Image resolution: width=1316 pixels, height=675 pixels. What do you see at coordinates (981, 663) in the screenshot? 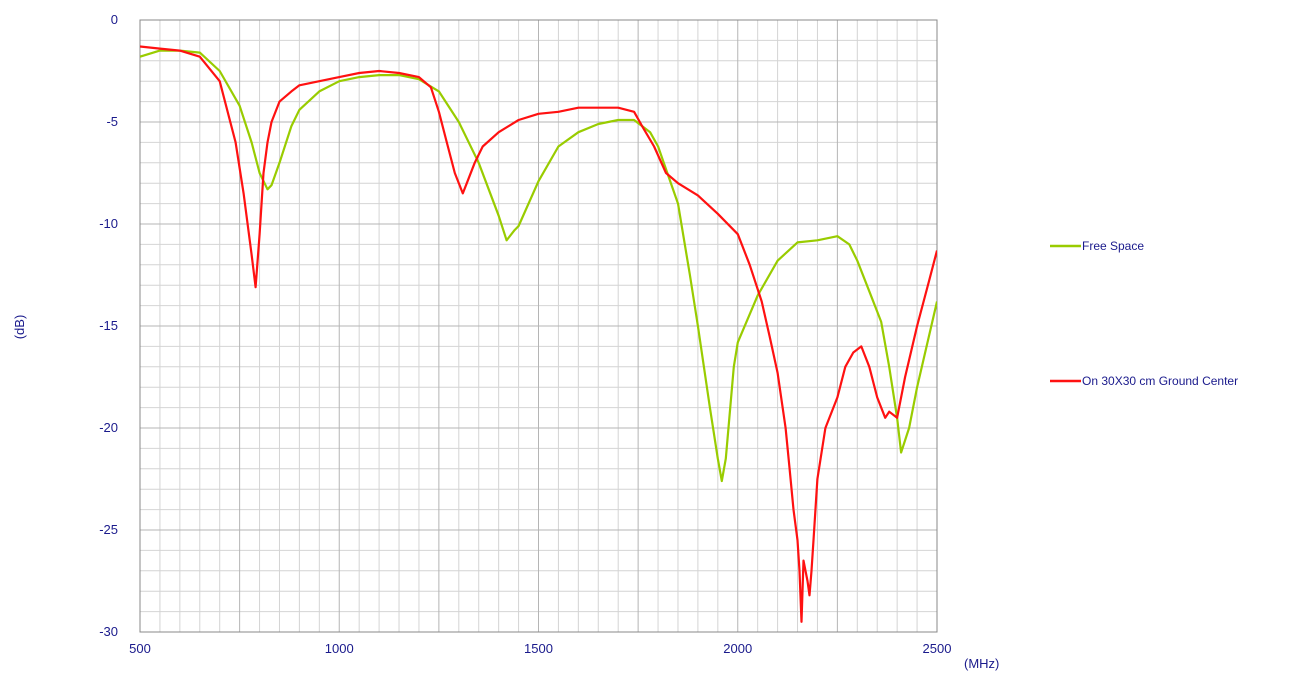
I see `x-axis-label: (MHz)` at bounding box center [981, 663].